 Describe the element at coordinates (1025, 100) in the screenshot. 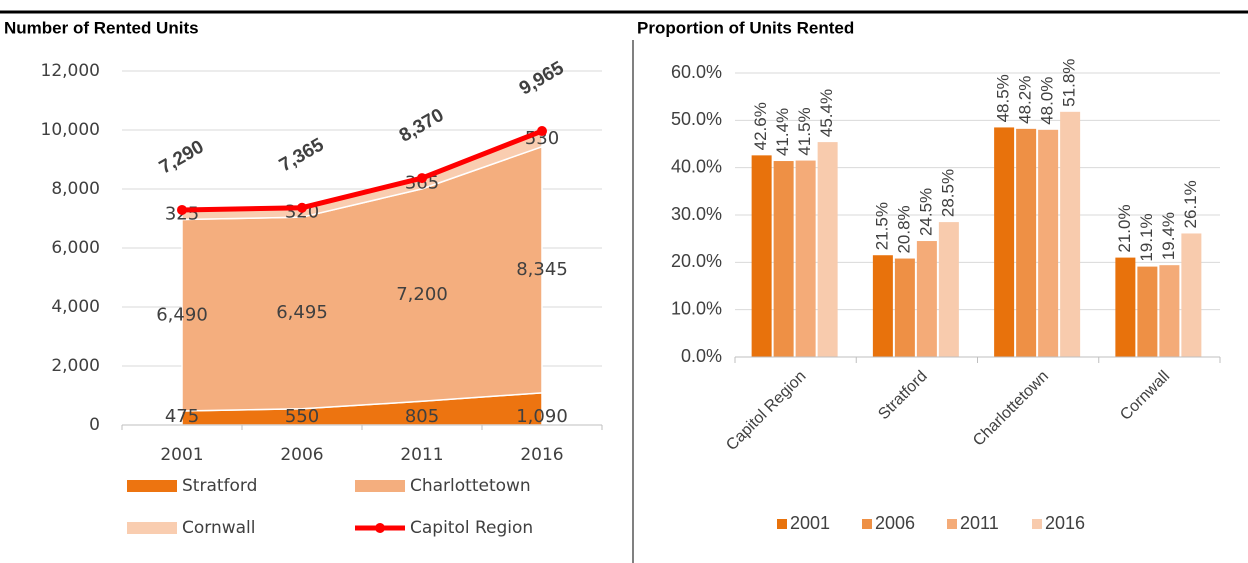

I see `data-label: 48.2%` at that location.